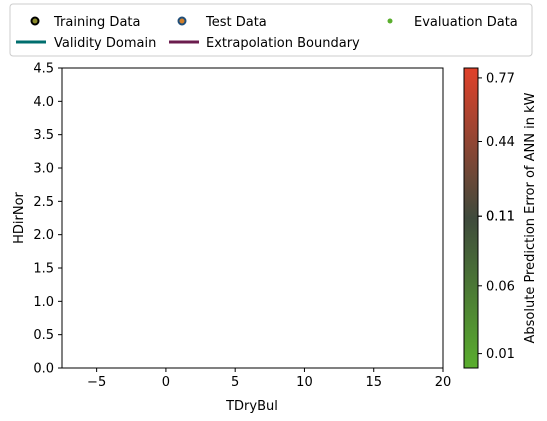 The image size is (547, 421). I want to click on y-tick-label: 1.0, so click(43, 302).